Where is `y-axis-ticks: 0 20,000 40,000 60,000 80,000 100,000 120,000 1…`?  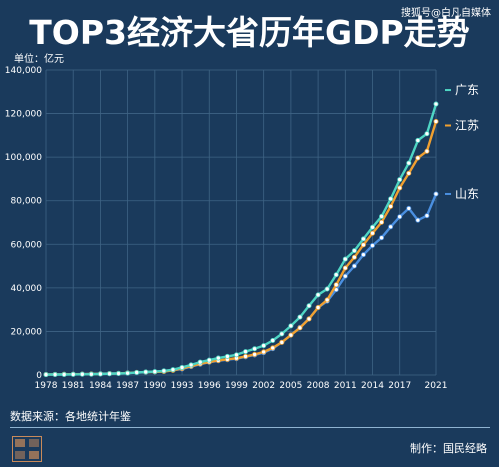
y-axis-ticks: 0 20,000 40,000 60,000 80,000 100,000 120,000 1… is located at coordinates (23, 223).